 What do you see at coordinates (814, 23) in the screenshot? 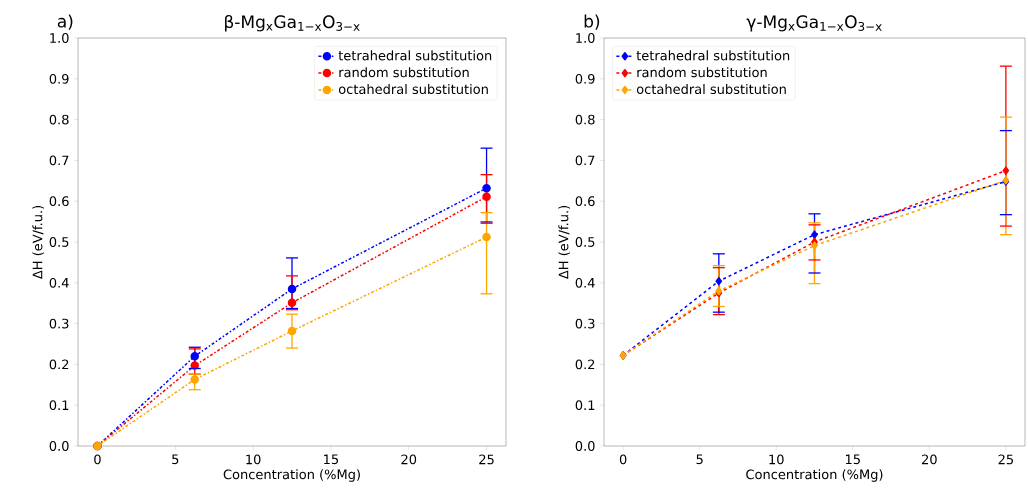
I see `chart-title: γ-Mg$_{x}$Ga$_{1−x}$O$_{3−x}$` at bounding box center [814, 23].